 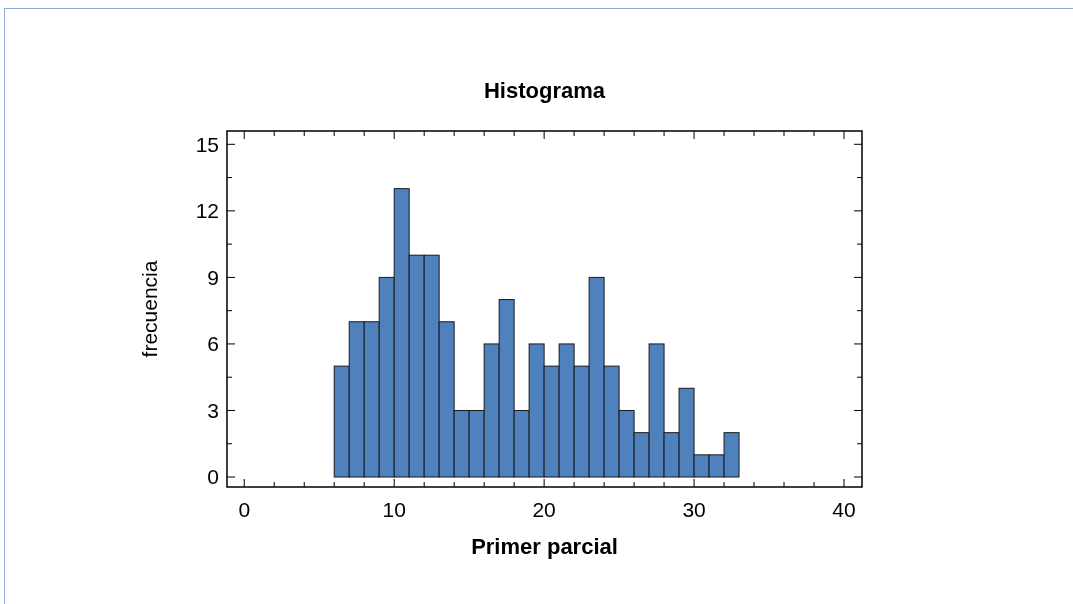 I want to click on chart-title: Histograma, so click(x=544, y=90).